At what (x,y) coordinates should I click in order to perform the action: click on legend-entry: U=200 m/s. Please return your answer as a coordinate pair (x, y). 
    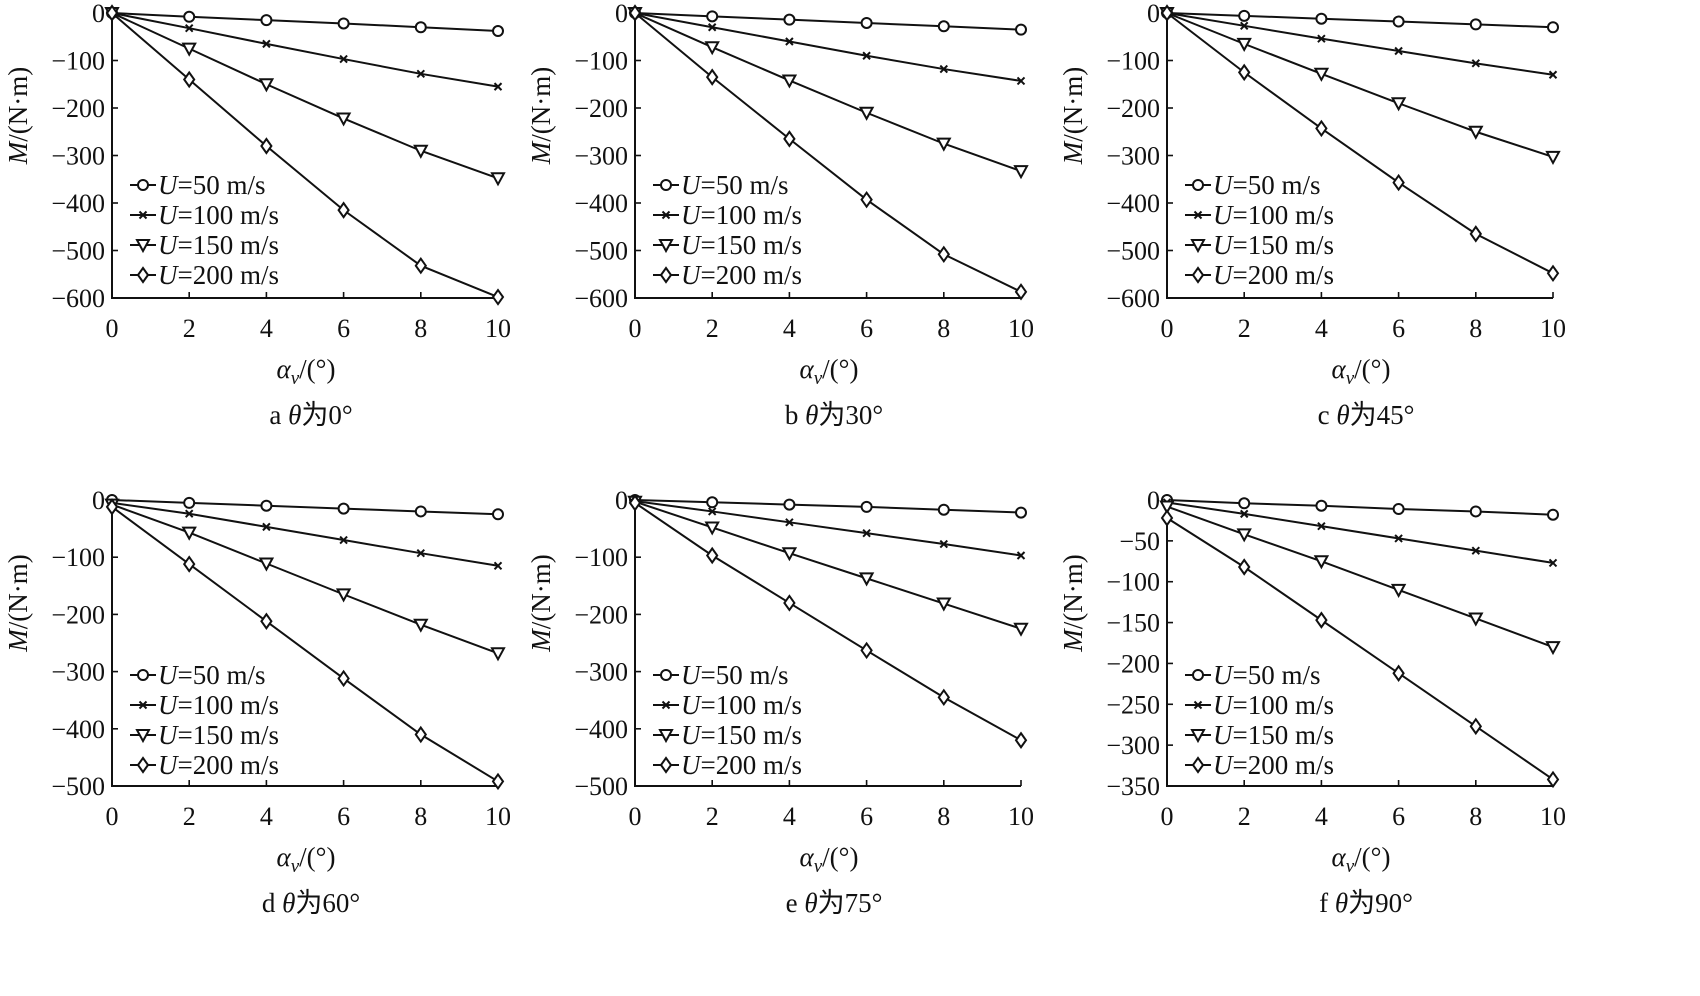
    Looking at the image, I should click on (218, 275).